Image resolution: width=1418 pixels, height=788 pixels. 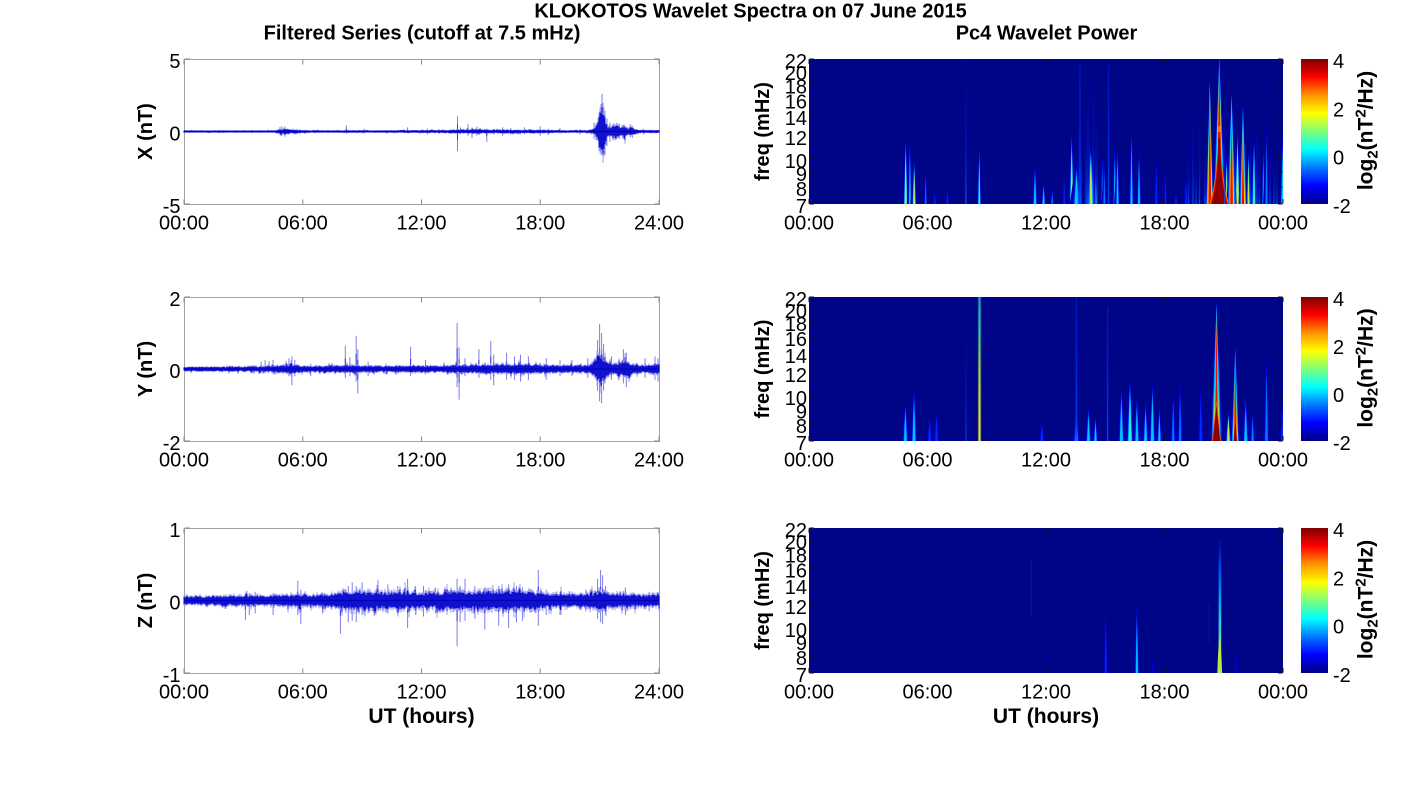 What do you see at coordinates (750, 12) in the screenshot?
I see `svg-text:KLOKOTOS Wavelet Spectra on 07: KLOKOTOS Wavelet Spectra on 07 June 2015` at bounding box center [750, 12].